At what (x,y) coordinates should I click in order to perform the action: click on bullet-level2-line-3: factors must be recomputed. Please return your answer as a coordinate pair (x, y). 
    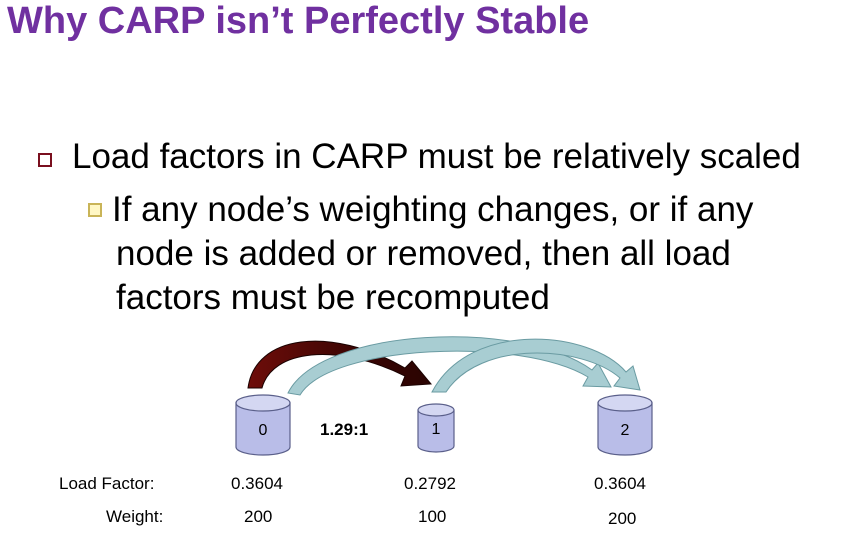
    Looking at the image, I should click on (333, 297).